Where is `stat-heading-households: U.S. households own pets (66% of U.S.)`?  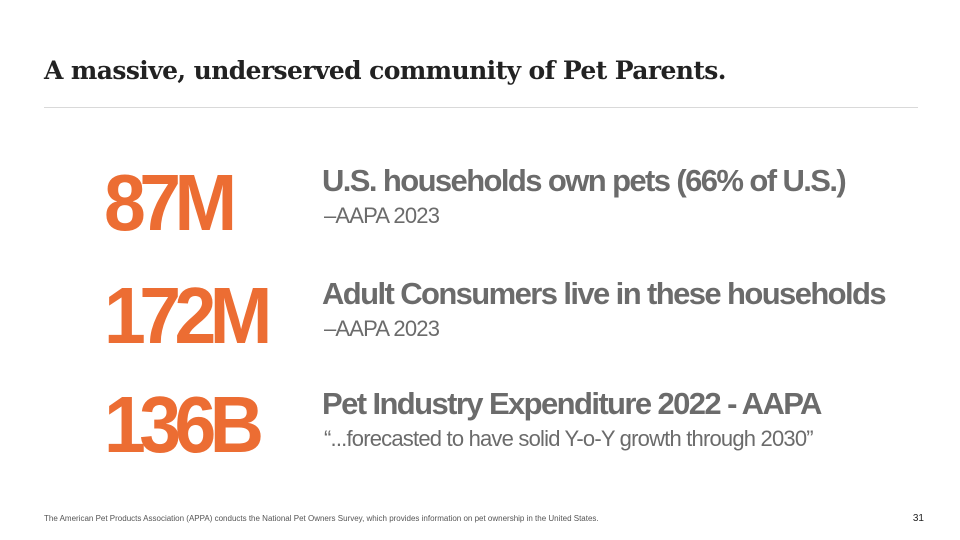 stat-heading-households: U.S. households own pets (66% of U.S.) is located at coordinates (584, 180).